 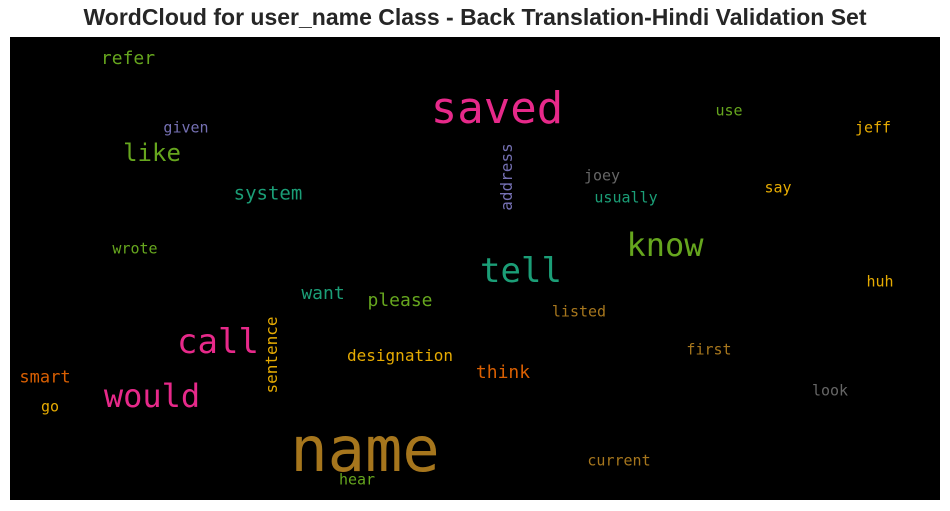 I want to click on word-designation: designation, so click(x=400, y=355).